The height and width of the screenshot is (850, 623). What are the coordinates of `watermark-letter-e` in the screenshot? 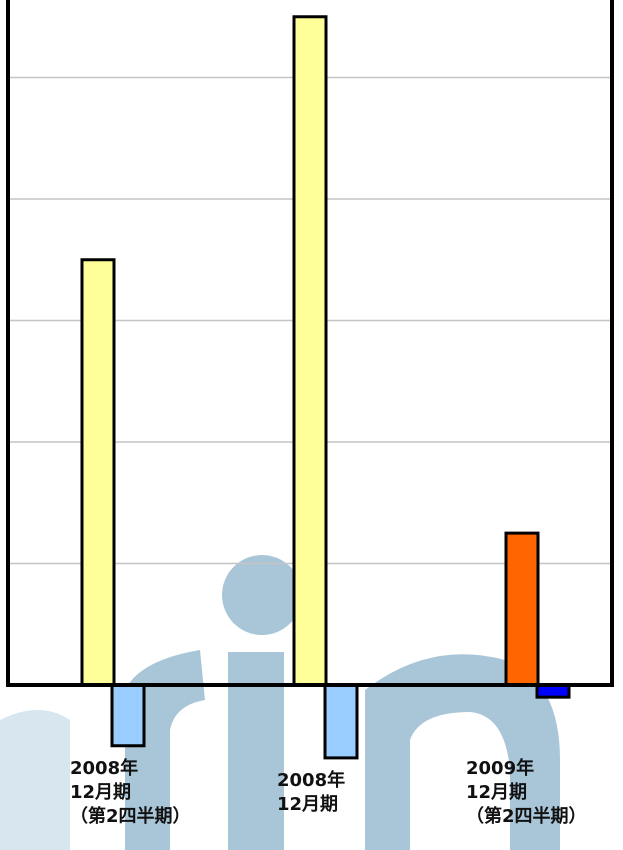 It's located at (35, 780).